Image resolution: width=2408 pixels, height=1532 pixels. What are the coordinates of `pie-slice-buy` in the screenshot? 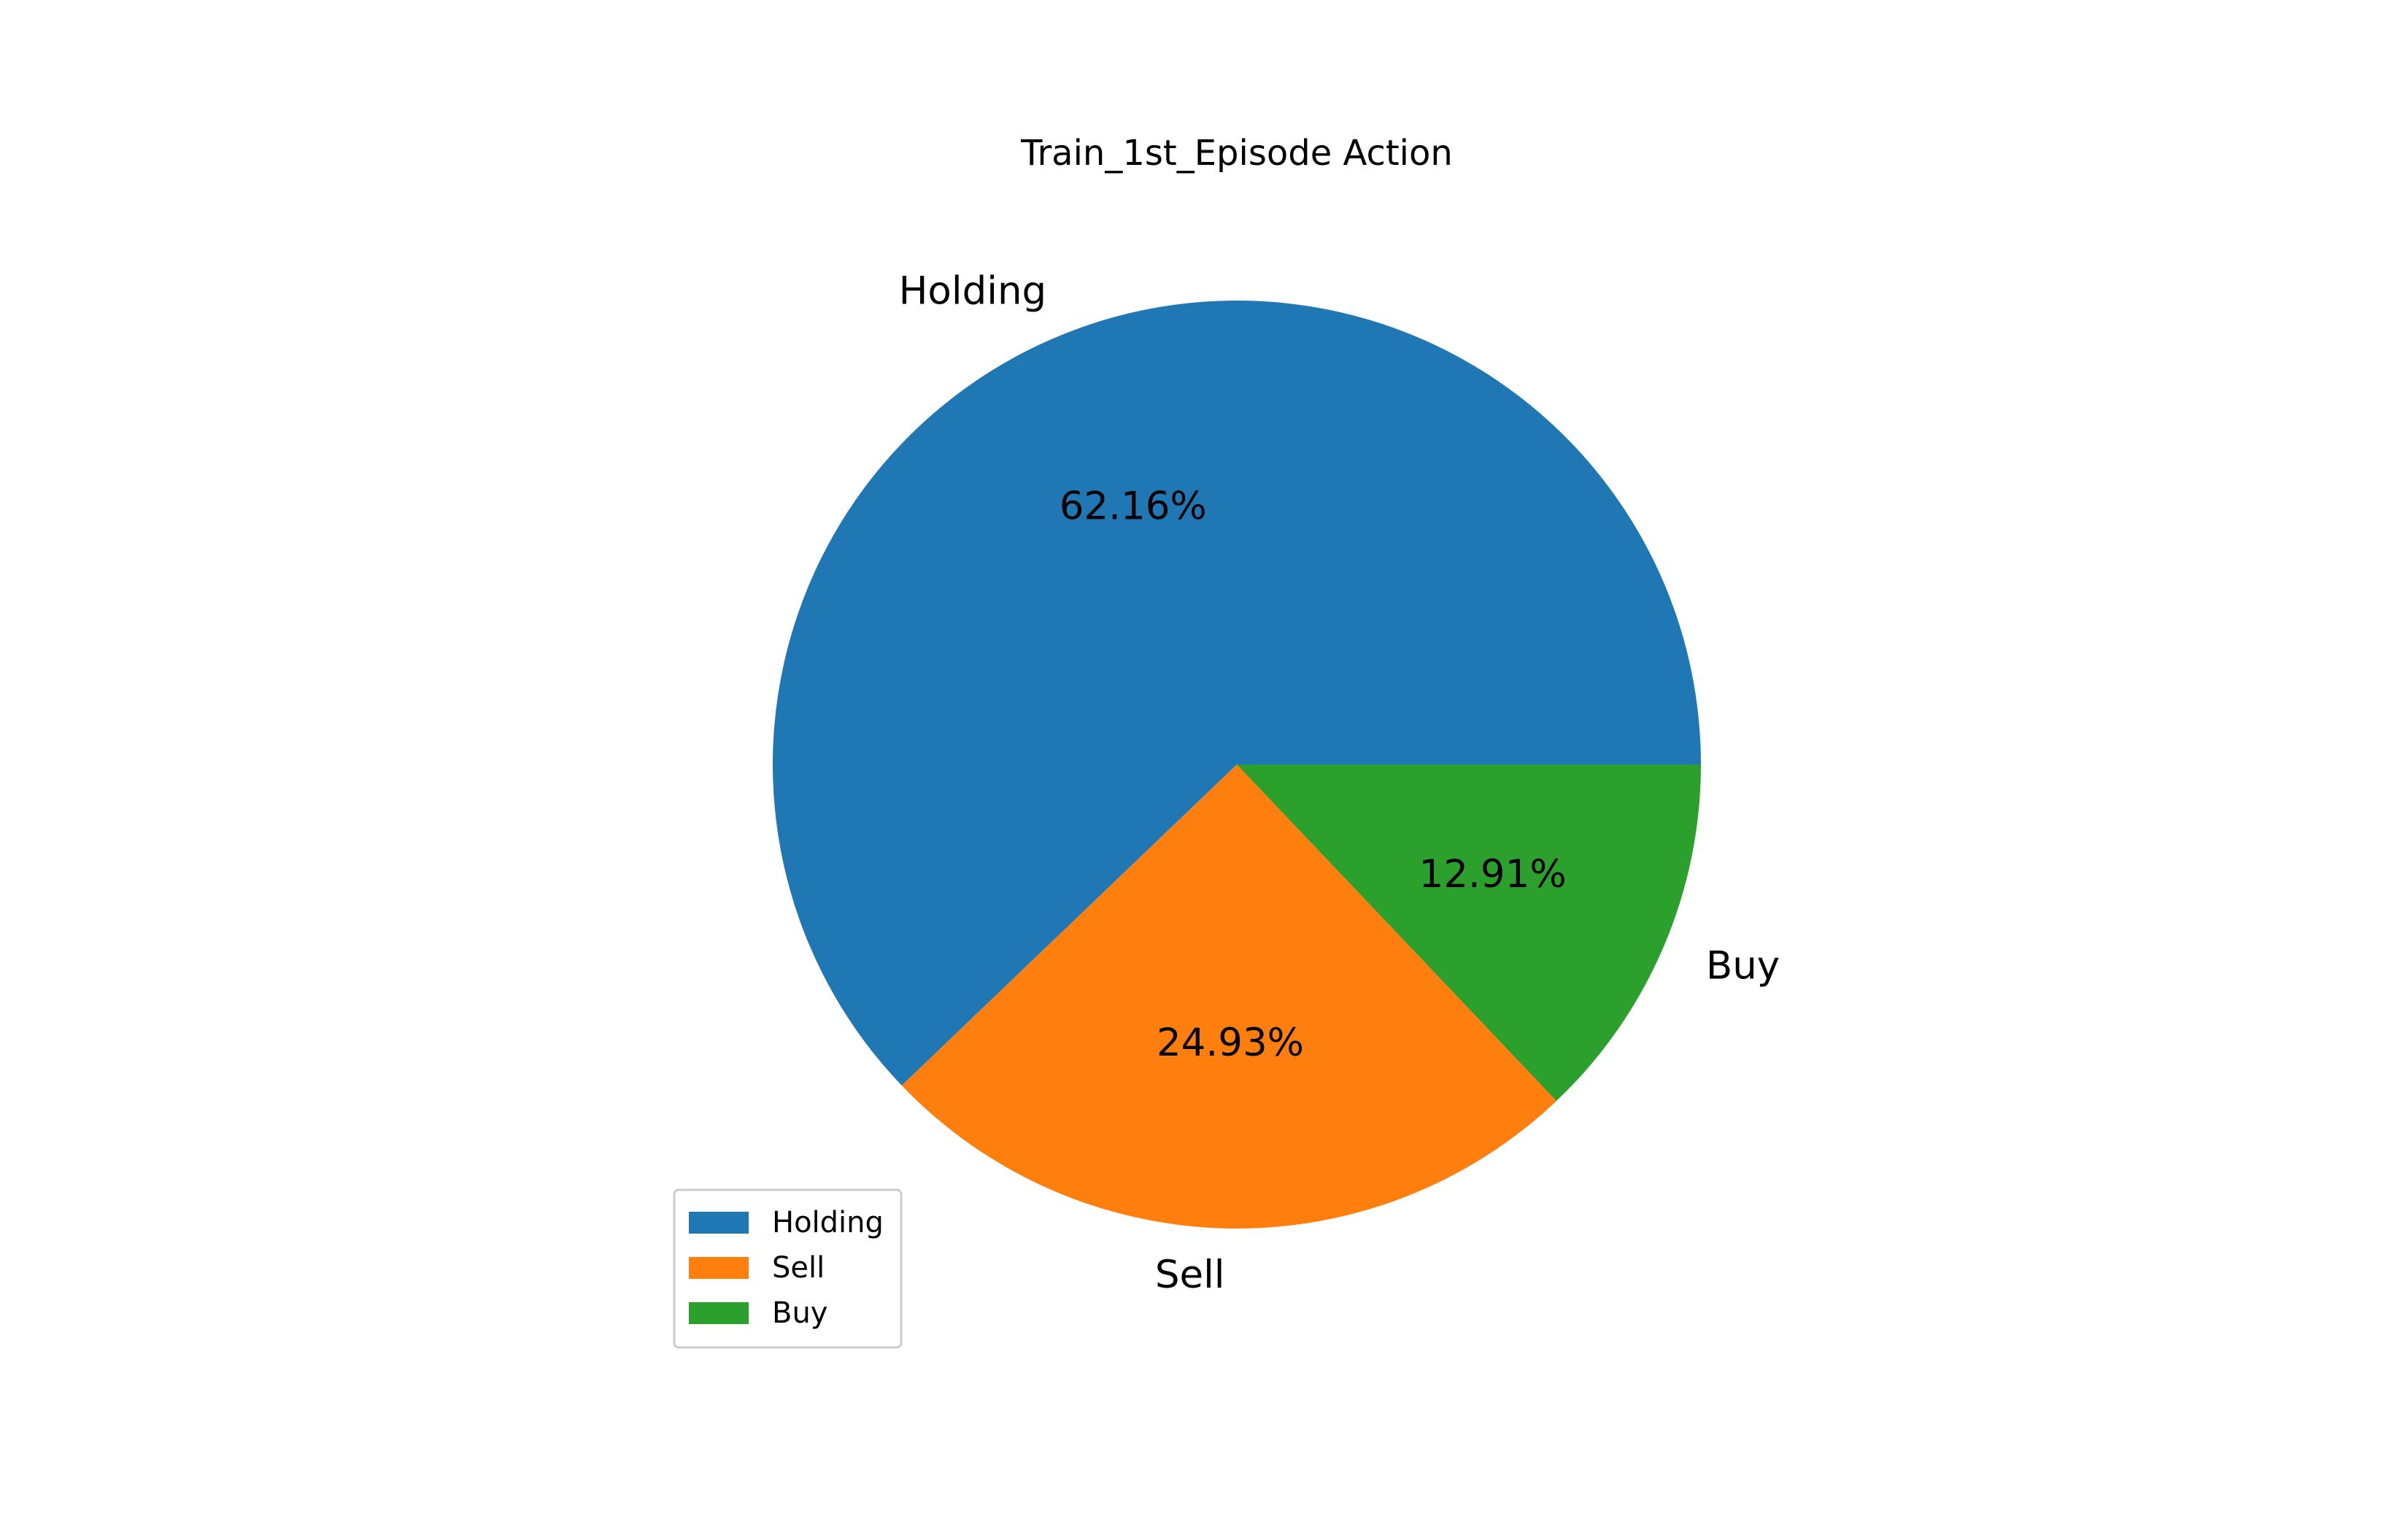 It's located at (1469, 933).